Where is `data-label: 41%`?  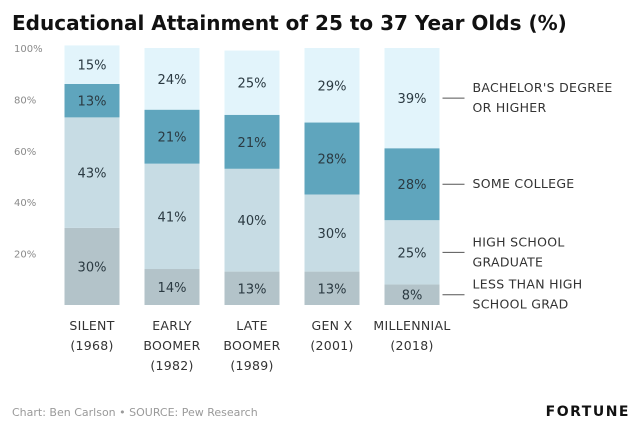 data-label: 41% is located at coordinates (172, 217).